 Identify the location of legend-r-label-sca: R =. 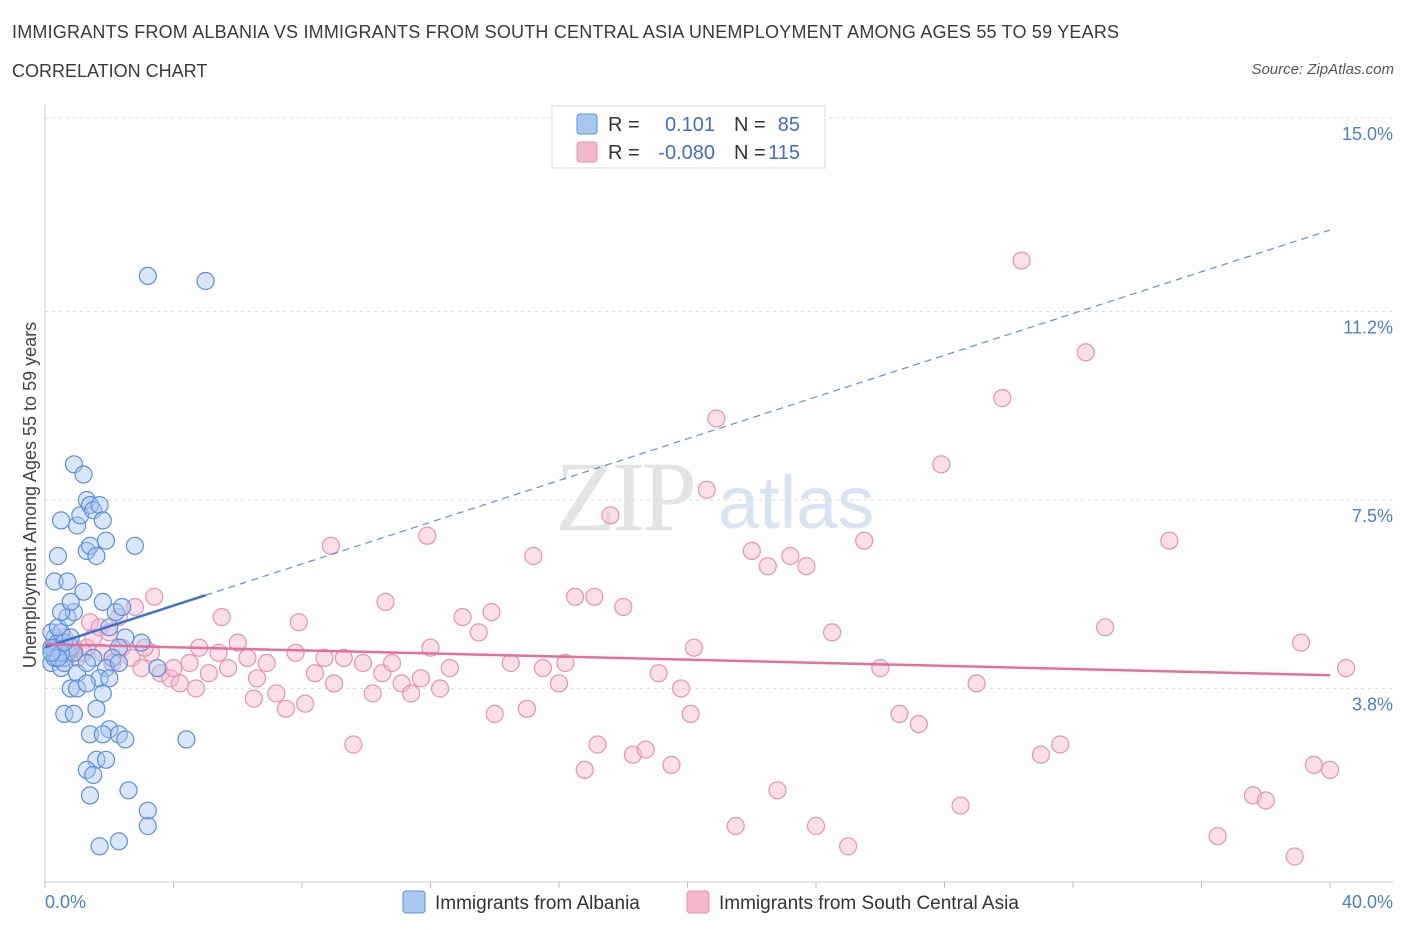
(624, 153).